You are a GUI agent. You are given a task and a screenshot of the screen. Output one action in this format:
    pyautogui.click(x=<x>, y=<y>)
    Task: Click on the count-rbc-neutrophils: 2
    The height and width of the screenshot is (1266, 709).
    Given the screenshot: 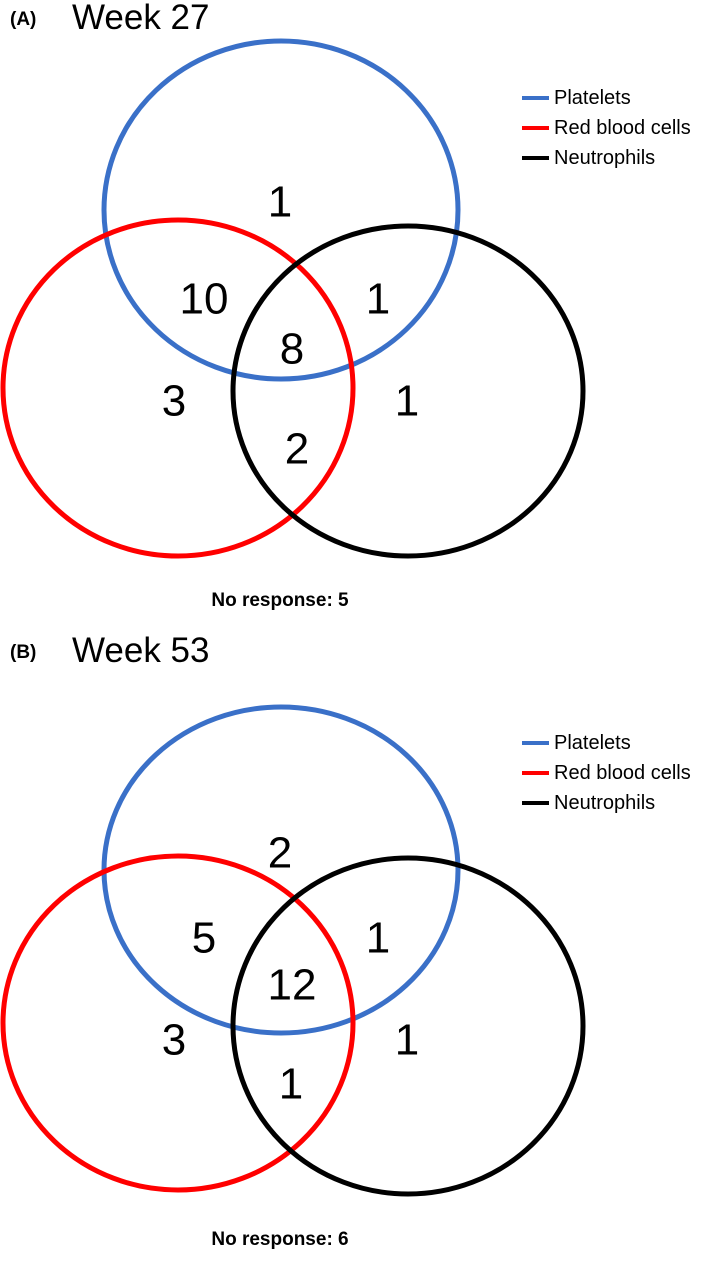 What is the action you would take?
    pyautogui.click(x=297, y=449)
    